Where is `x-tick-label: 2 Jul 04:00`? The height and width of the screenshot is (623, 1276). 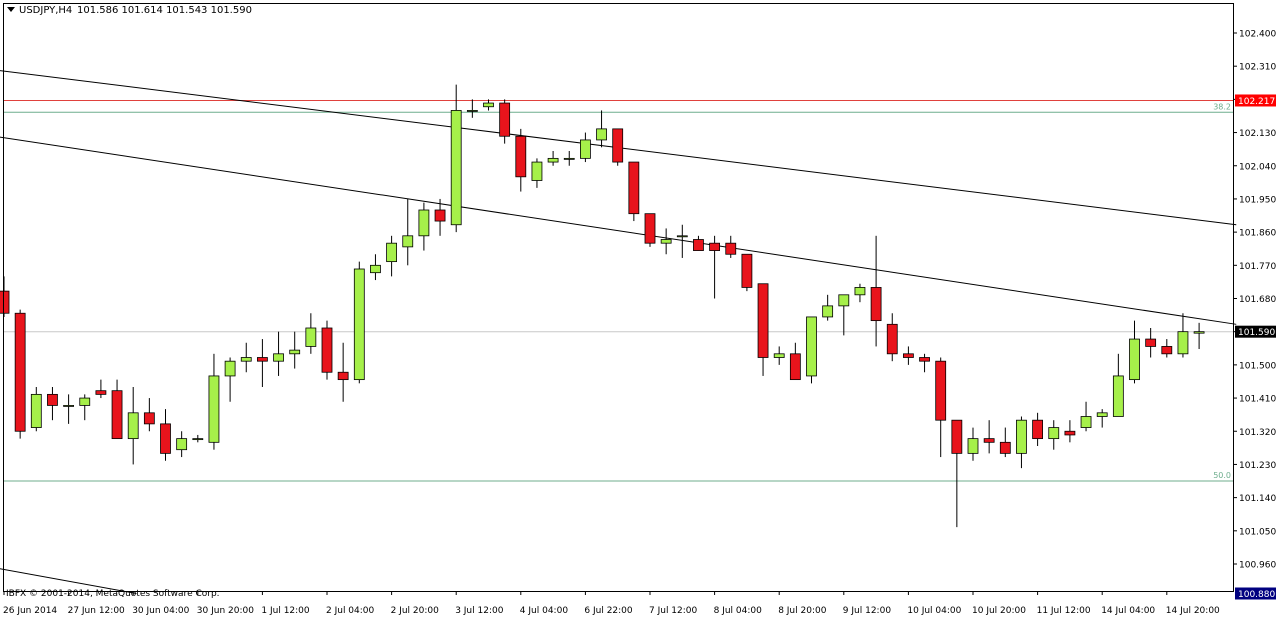 x-tick-label: 2 Jul 04:00 is located at coordinates (350, 611).